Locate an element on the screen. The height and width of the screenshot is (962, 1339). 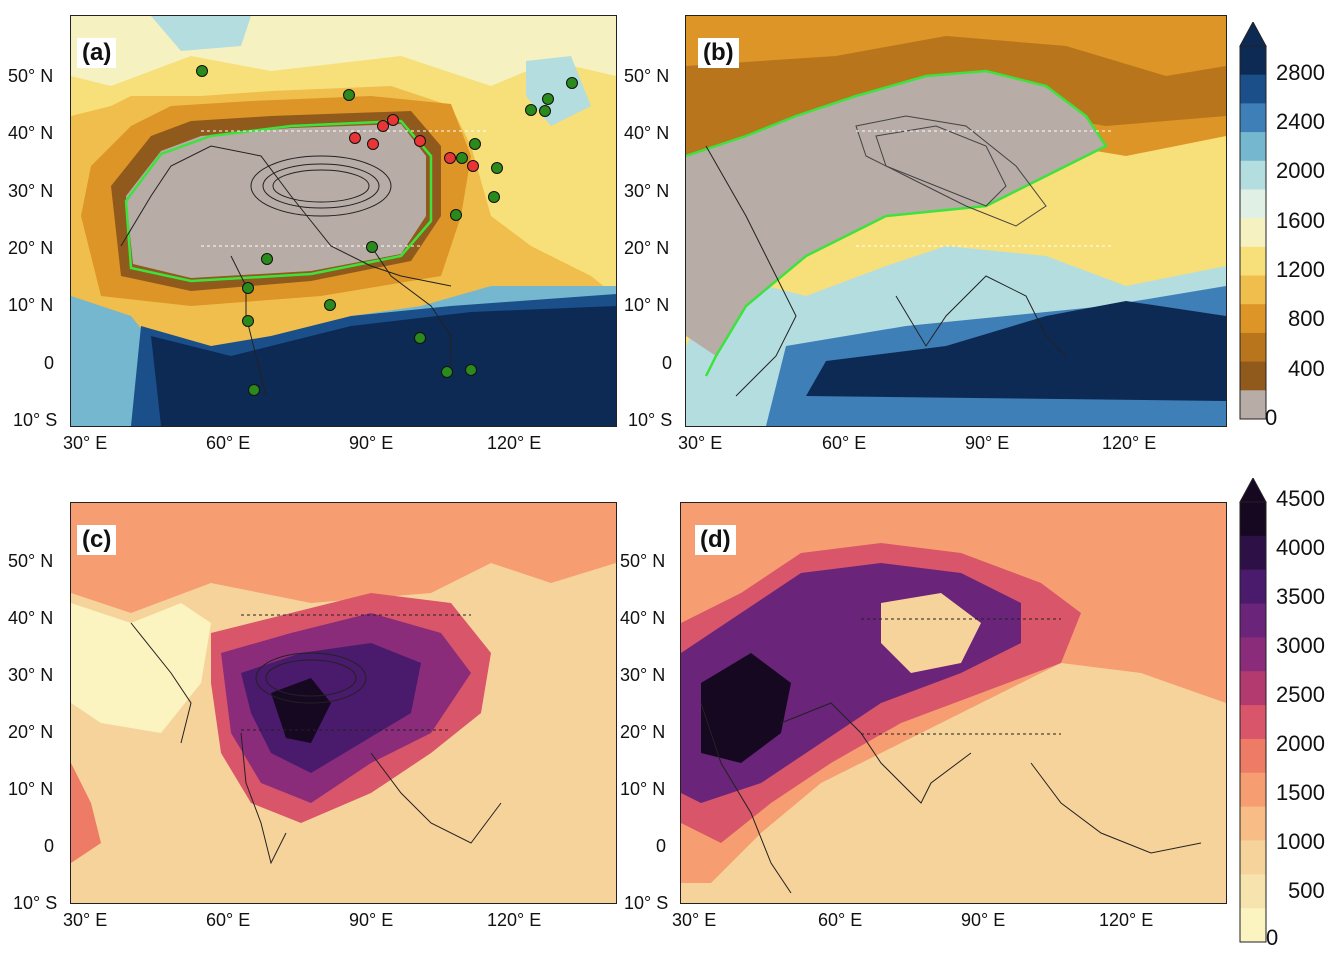
colorbar-border is located at coordinates (1253, 232).